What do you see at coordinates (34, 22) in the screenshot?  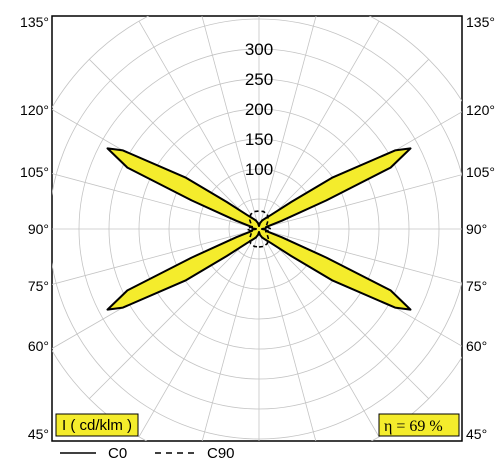 I see `angle-label-left: 135°` at bounding box center [34, 22].